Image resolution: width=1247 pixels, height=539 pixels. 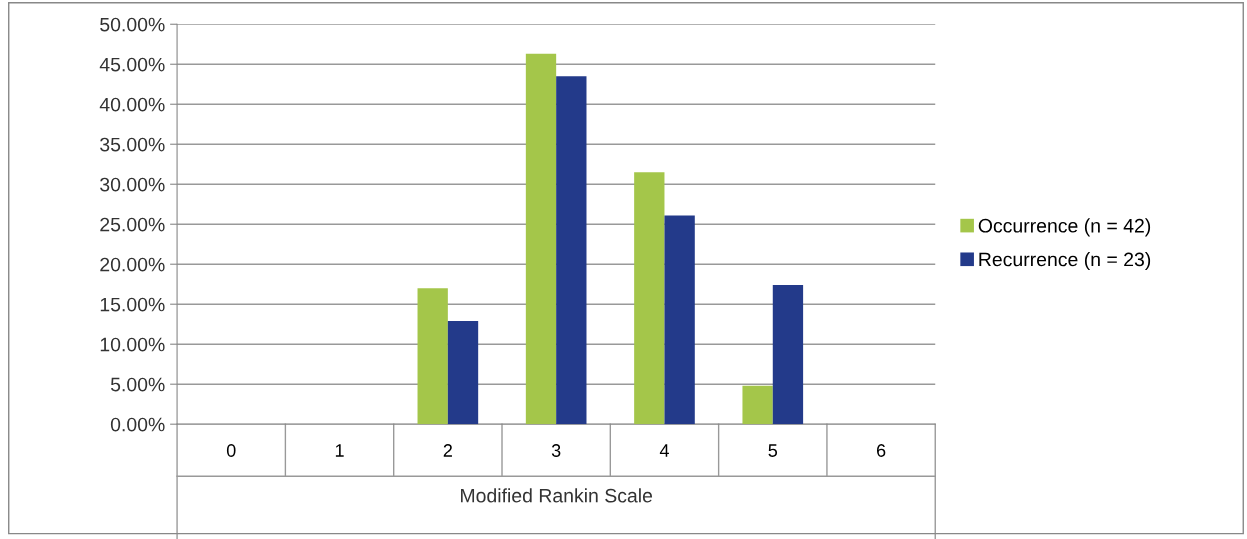 What do you see at coordinates (132, 104) in the screenshot?
I see `y-tick-label: 40.00%` at bounding box center [132, 104].